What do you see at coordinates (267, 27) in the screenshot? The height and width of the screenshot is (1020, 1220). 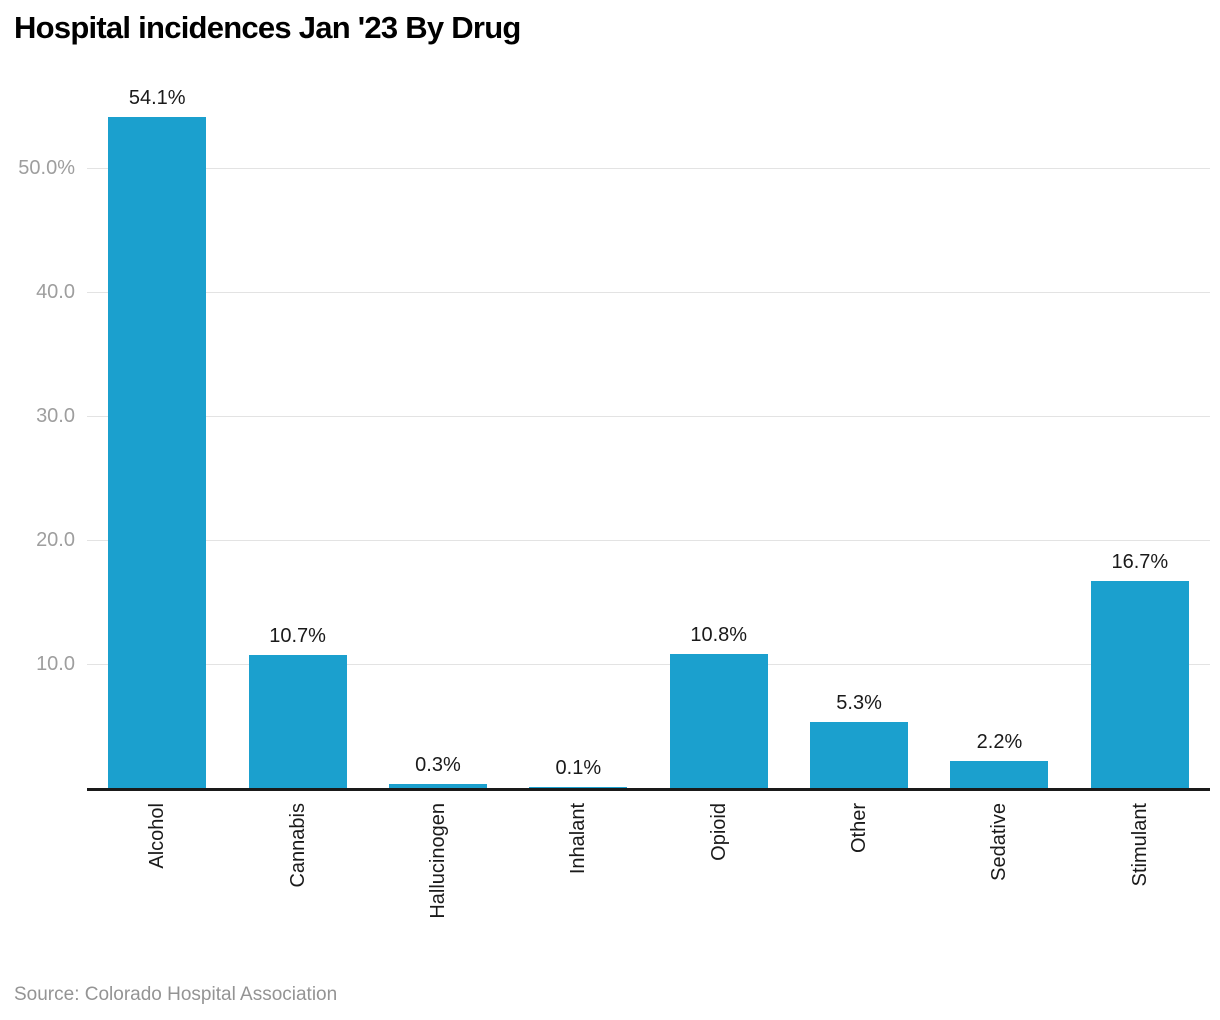 I see `chart-title: Hospital incidences Jan '23 By Drug` at bounding box center [267, 27].